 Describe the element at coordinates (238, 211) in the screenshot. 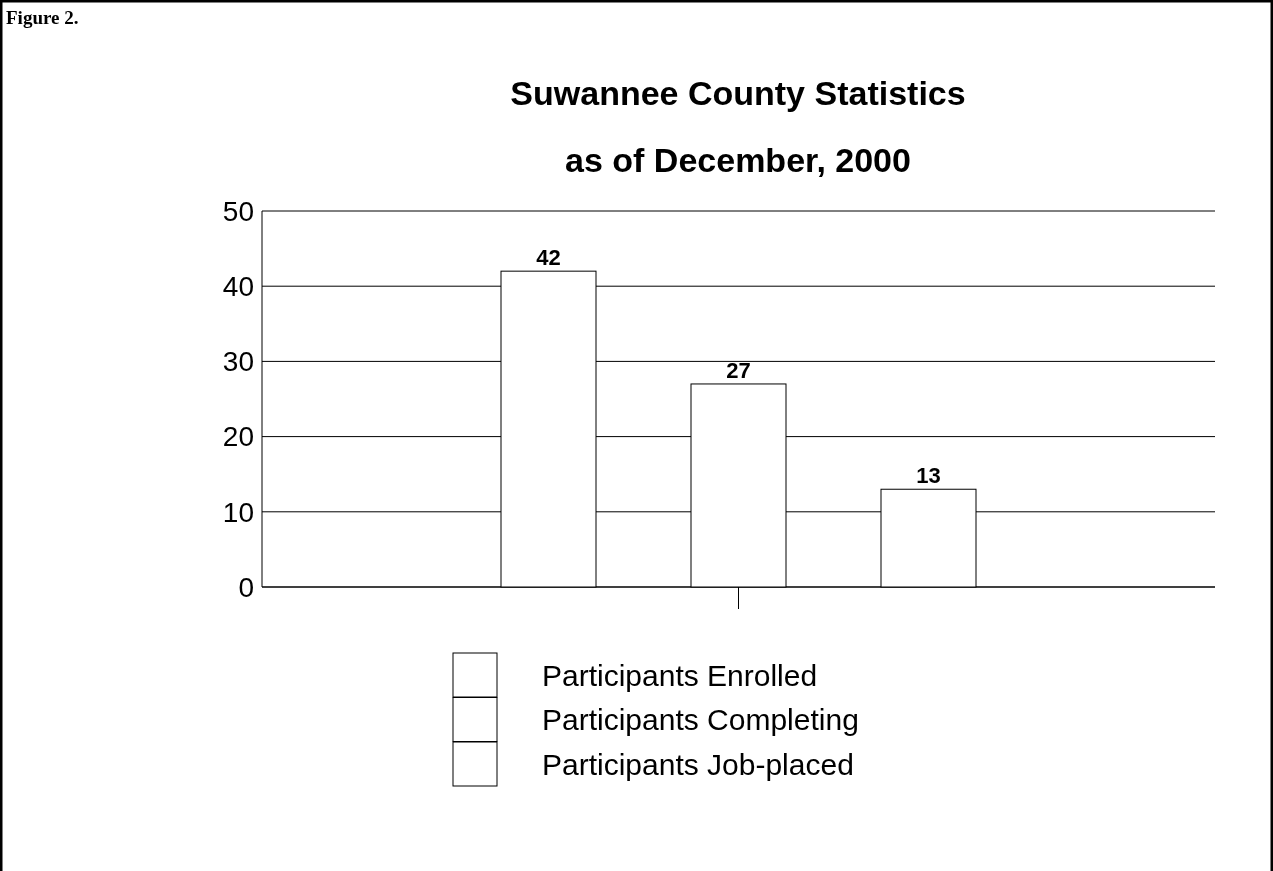

I see `y-tick-label: 50` at that location.